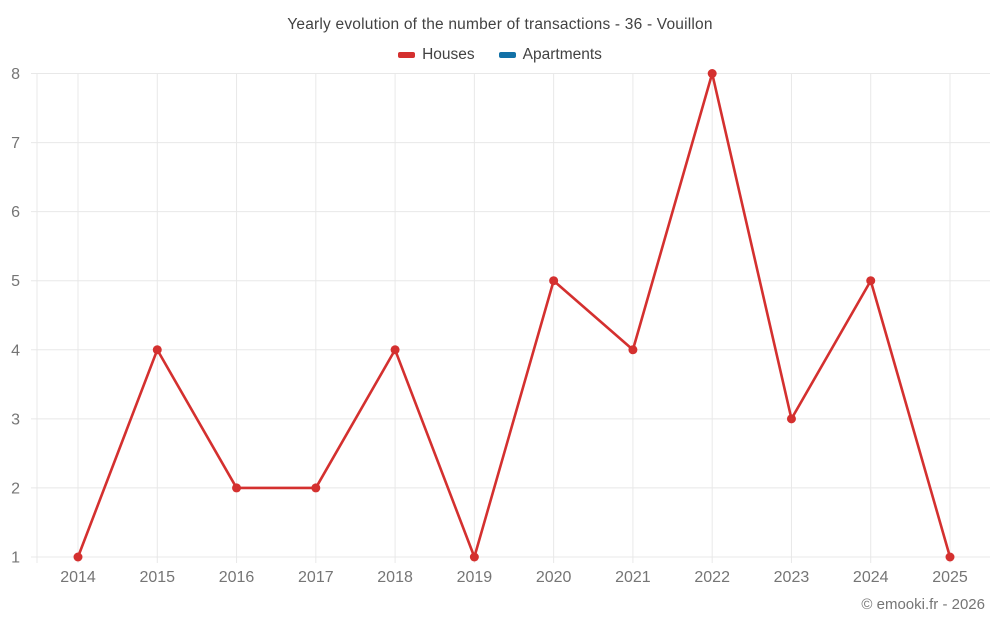 The height and width of the screenshot is (625, 1000). What do you see at coordinates (15, 212) in the screenshot?
I see `y-axis-label: 6` at bounding box center [15, 212].